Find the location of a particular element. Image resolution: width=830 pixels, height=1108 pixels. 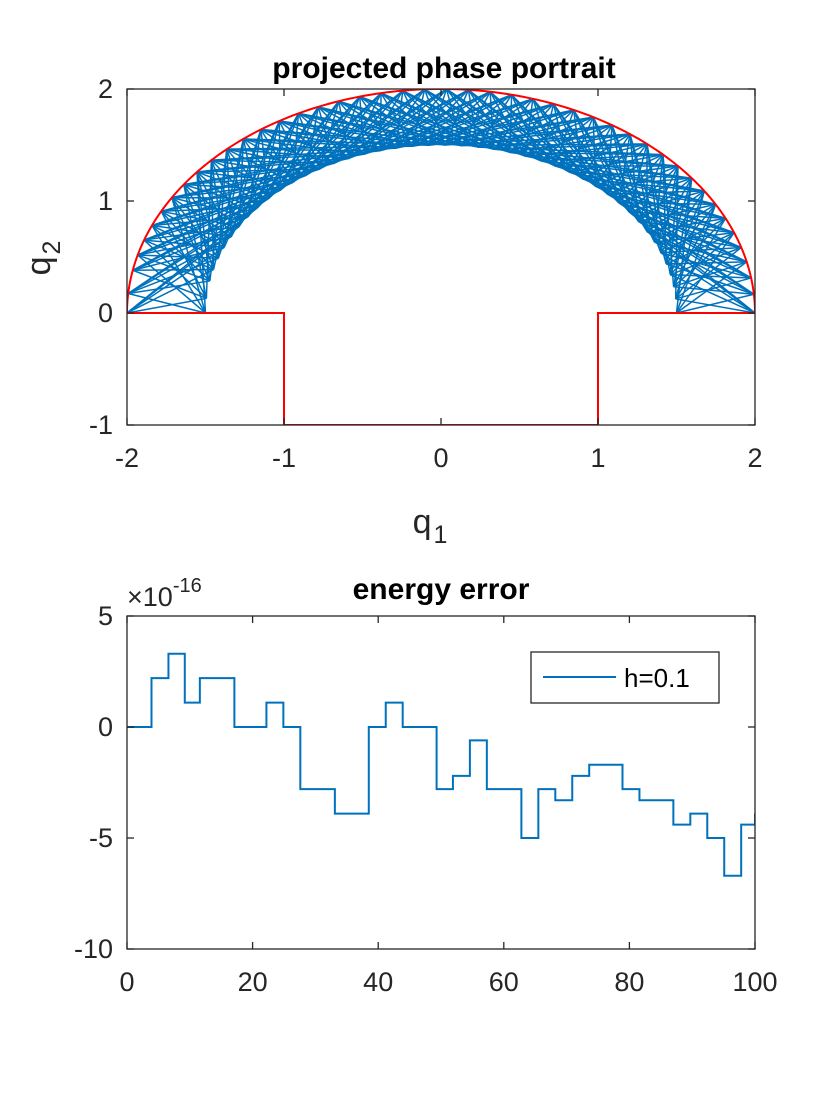

y-tick-label: -5 is located at coordinates (101, 838).